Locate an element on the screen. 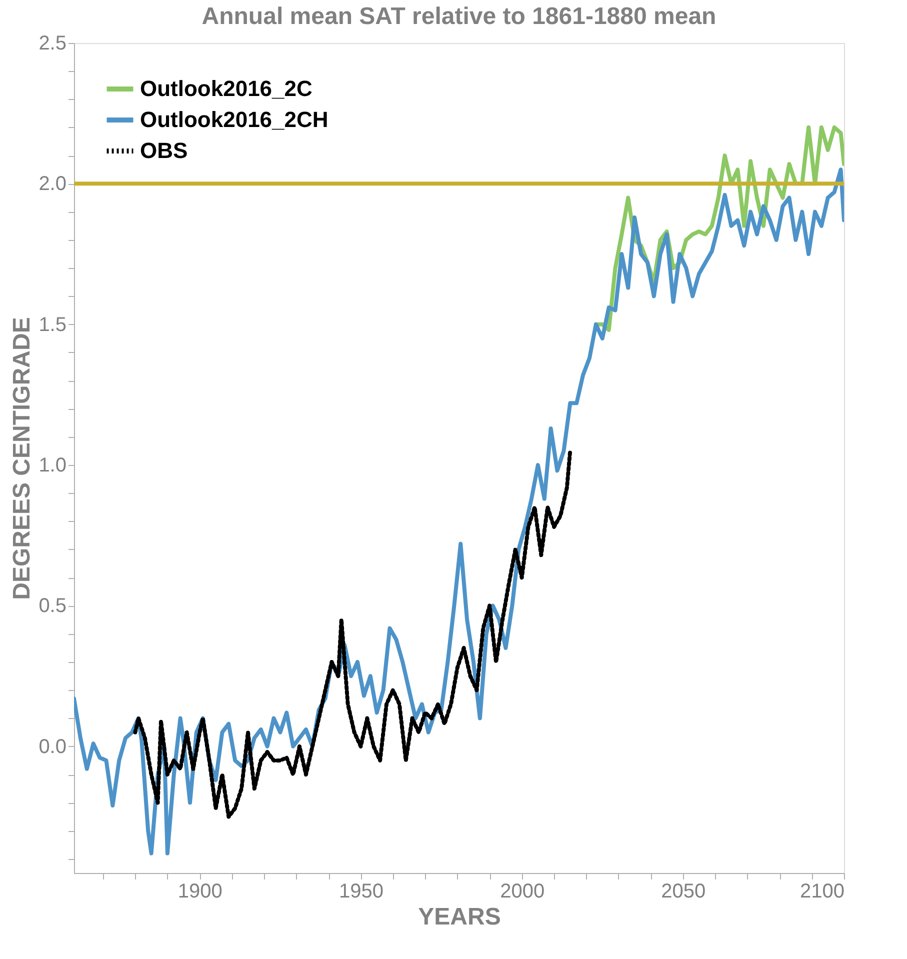  y-tick-label: 0.5 is located at coordinates (52, 606).